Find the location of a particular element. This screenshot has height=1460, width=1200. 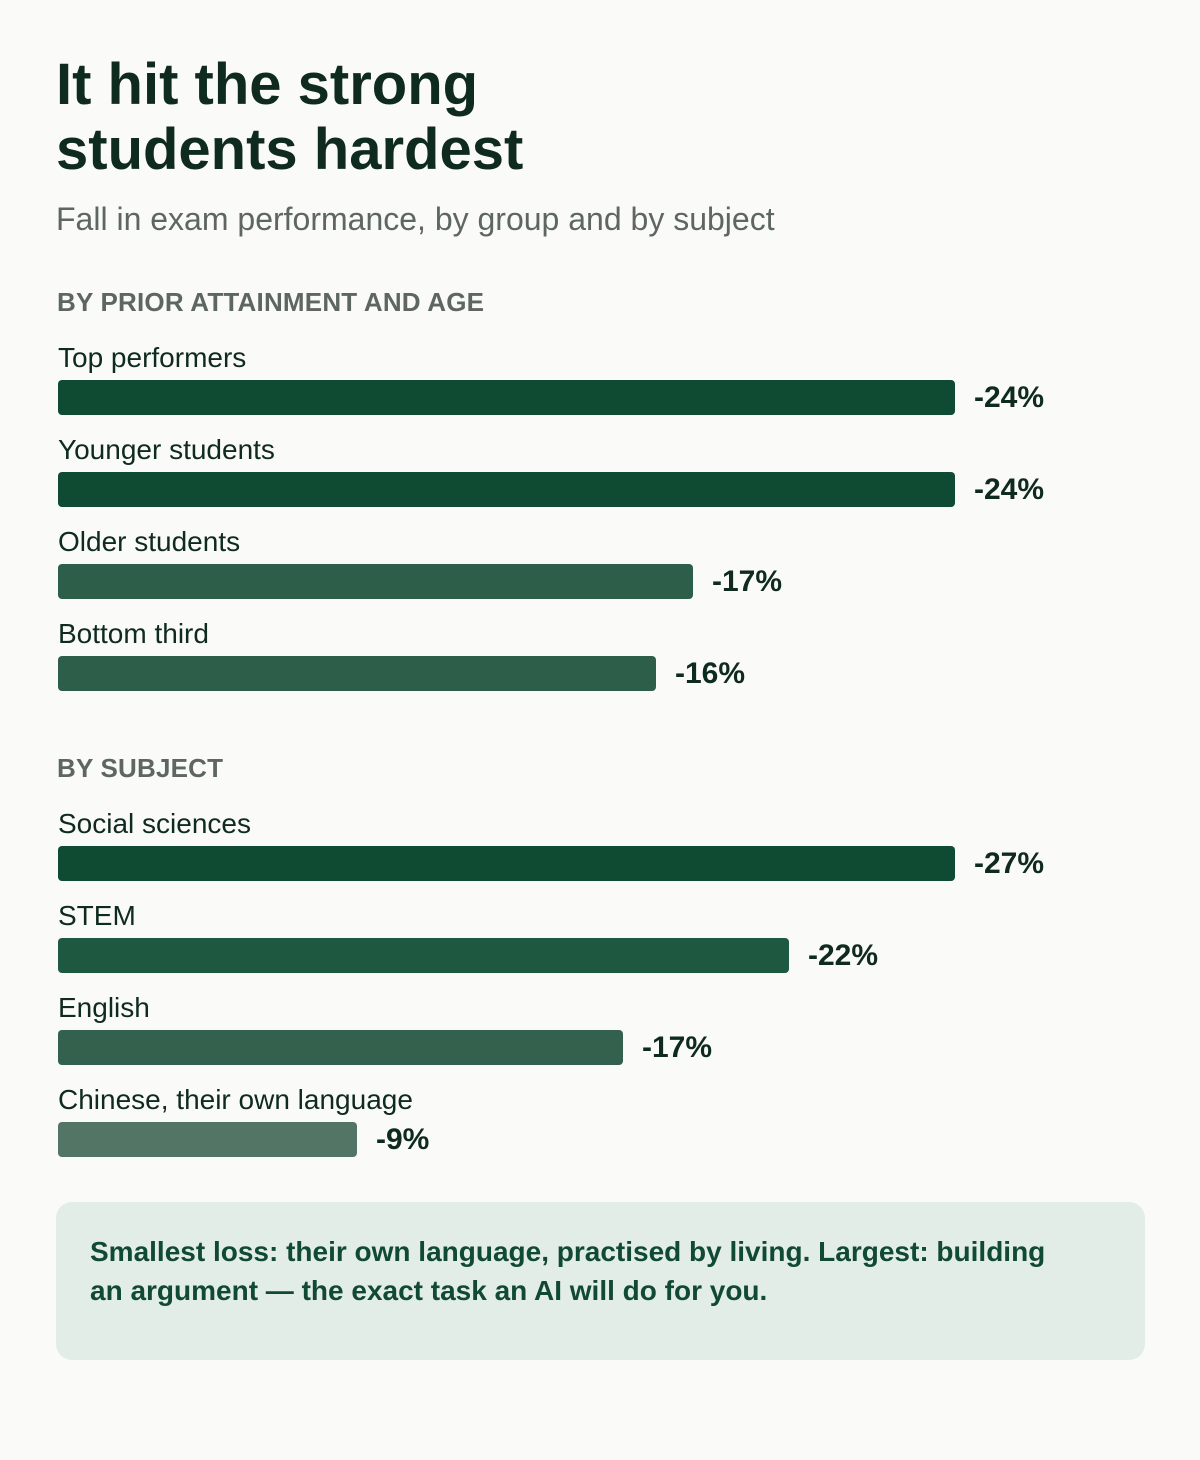

bar-value-bottom-third: -16% is located at coordinates (710, 673).